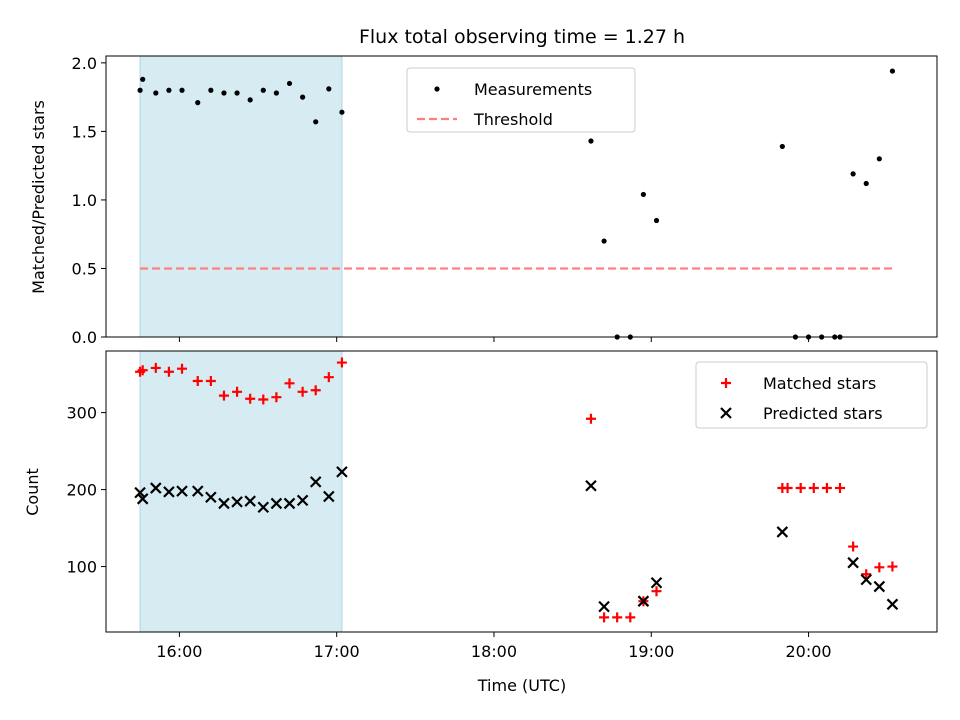  Describe the element at coordinates (84, 337) in the screenshot. I see `y-tick-label: 0.0` at that location.